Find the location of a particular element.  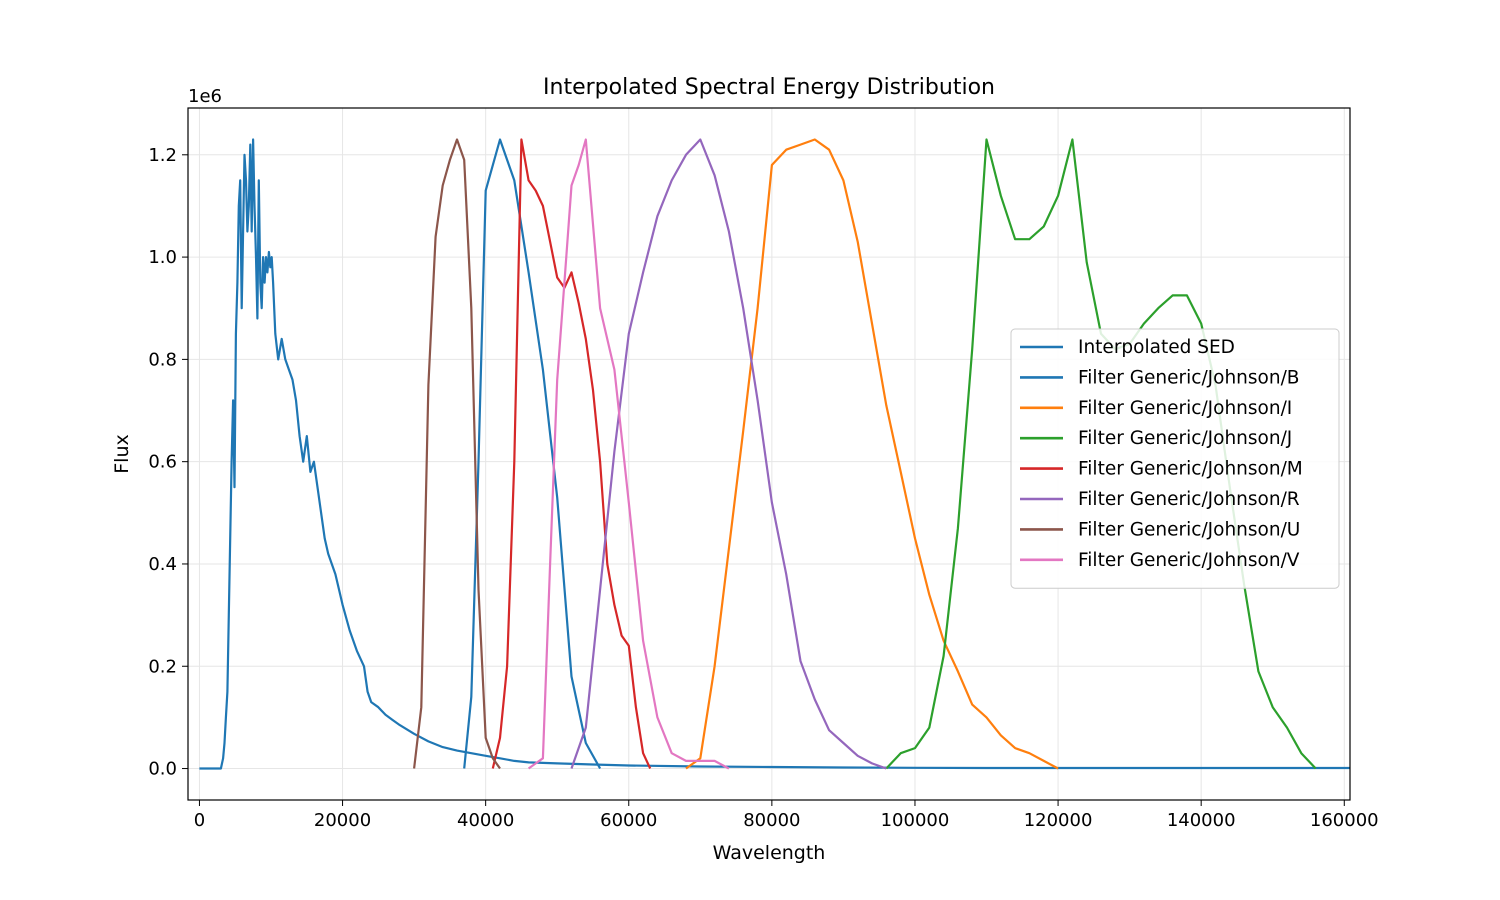

y-tick-label: 1.2 is located at coordinates (162, 155).